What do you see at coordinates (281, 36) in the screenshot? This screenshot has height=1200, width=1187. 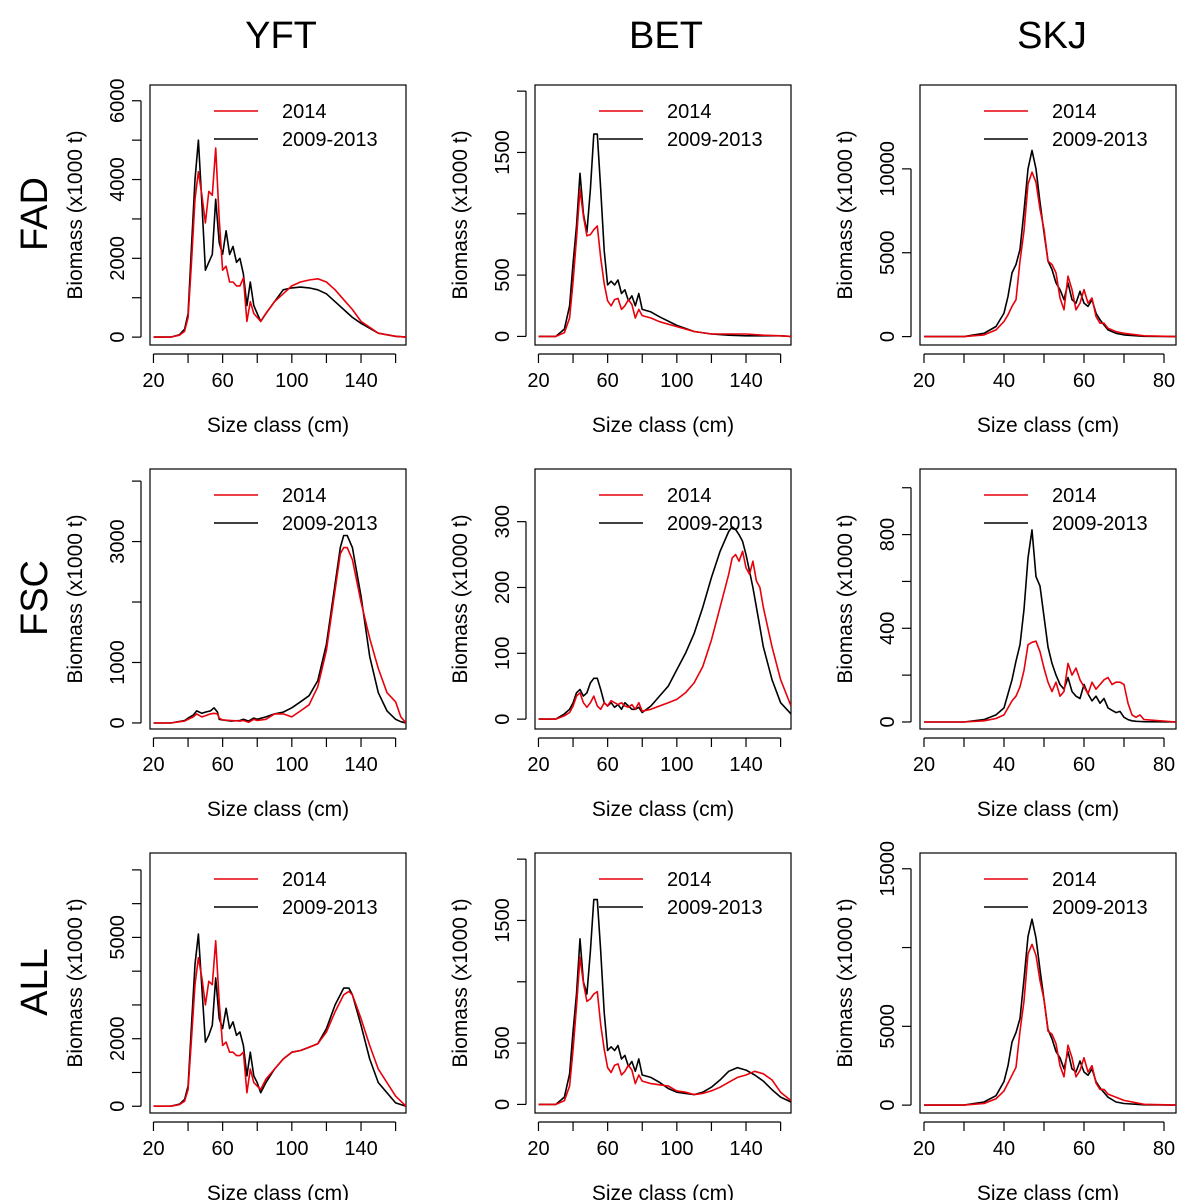 I see `column-title-yft: YFT` at bounding box center [281, 36].